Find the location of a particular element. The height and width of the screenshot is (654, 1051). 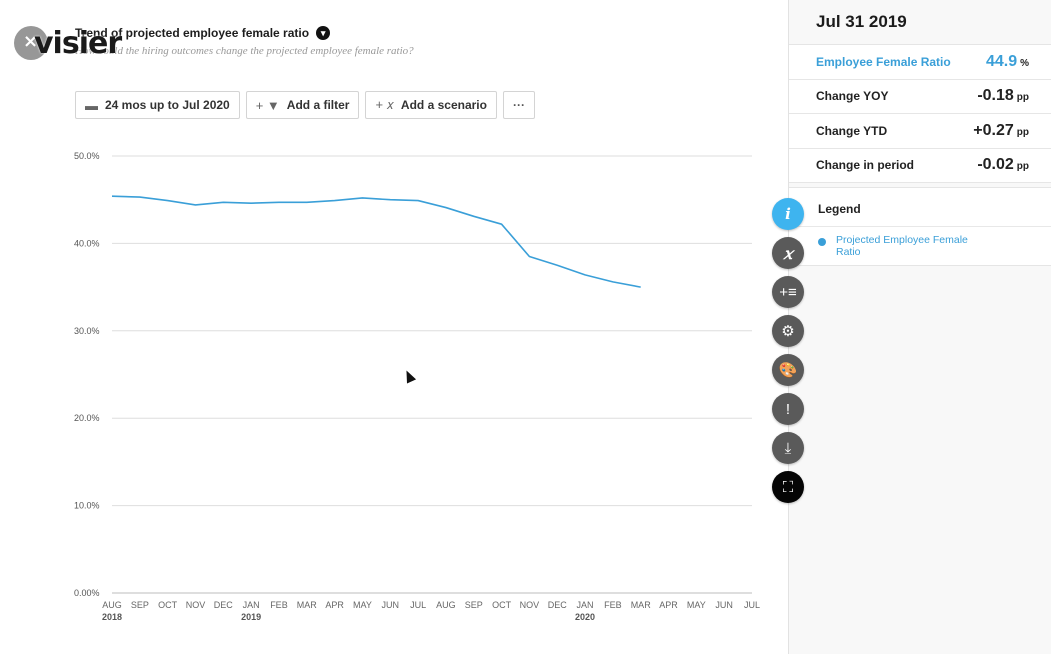

series-line is located at coordinates (376, 241).